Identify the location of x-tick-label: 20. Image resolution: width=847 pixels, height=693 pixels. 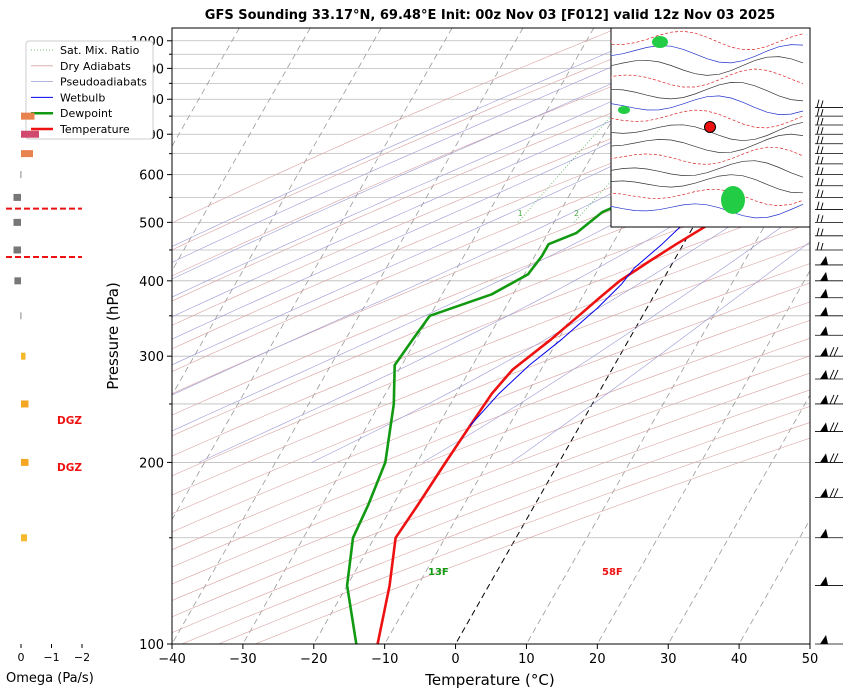
(597, 659).